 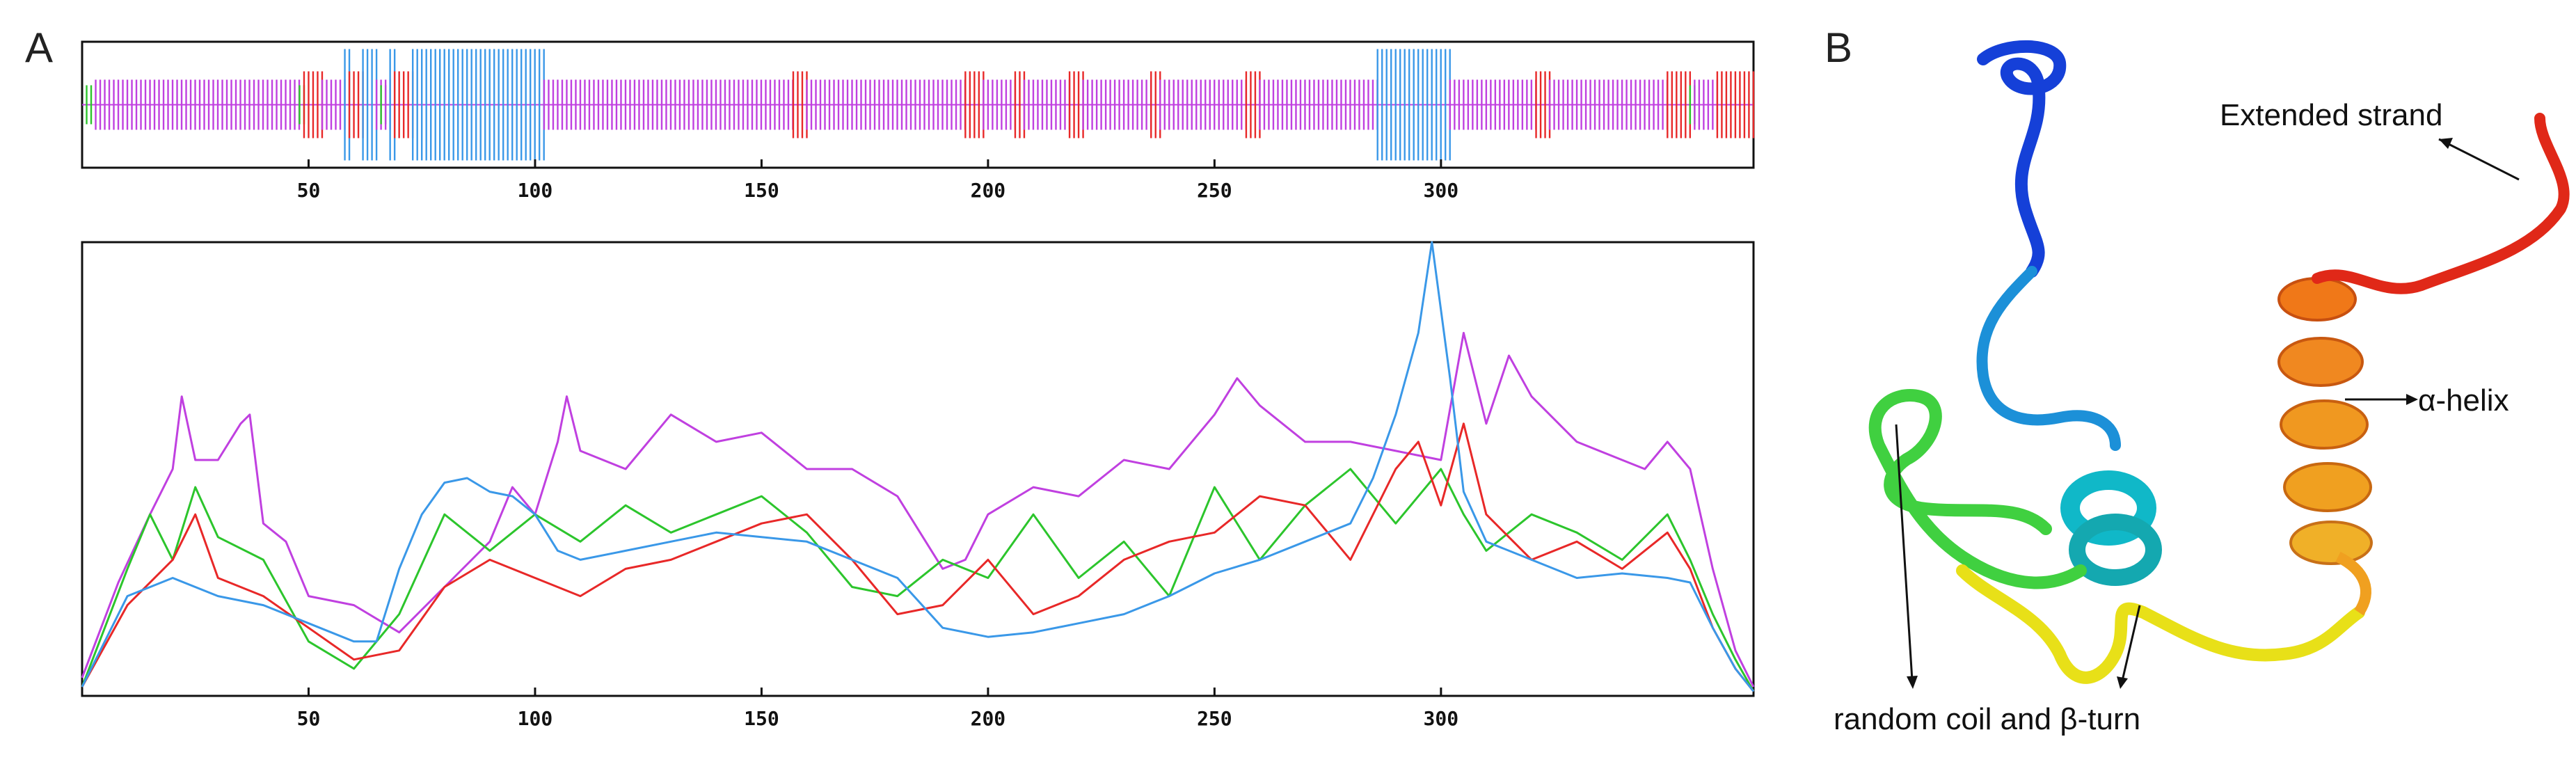 What do you see at coordinates (2122, 682) in the screenshot?
I see `coil-arrowhead-right` at bounding box center [2122, 682].